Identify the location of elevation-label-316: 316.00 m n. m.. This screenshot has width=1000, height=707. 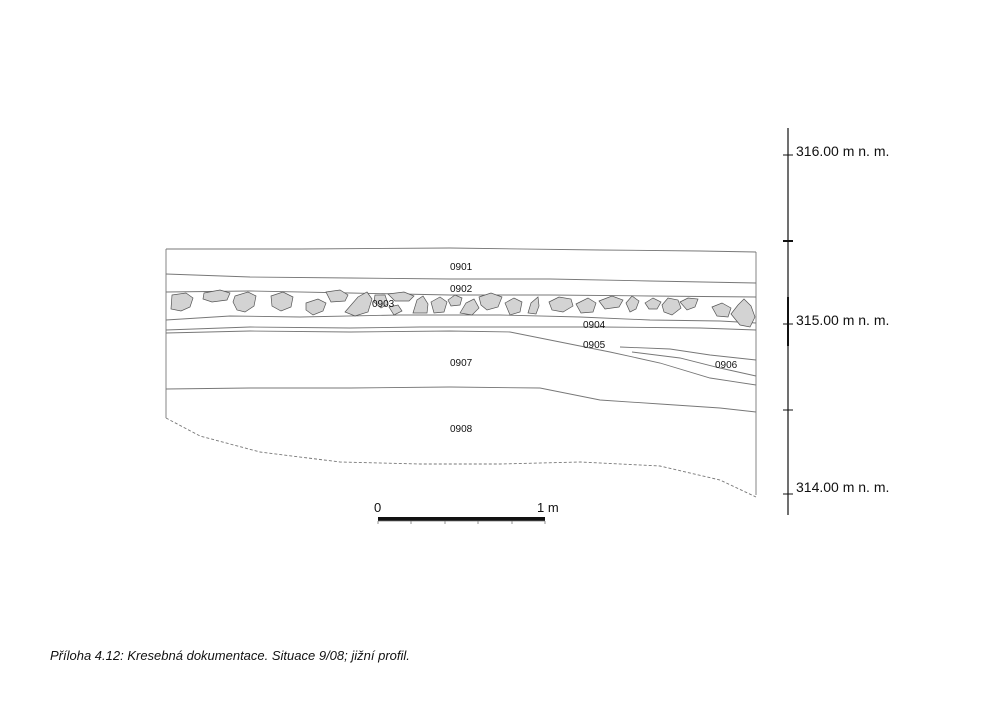
(842, 151).